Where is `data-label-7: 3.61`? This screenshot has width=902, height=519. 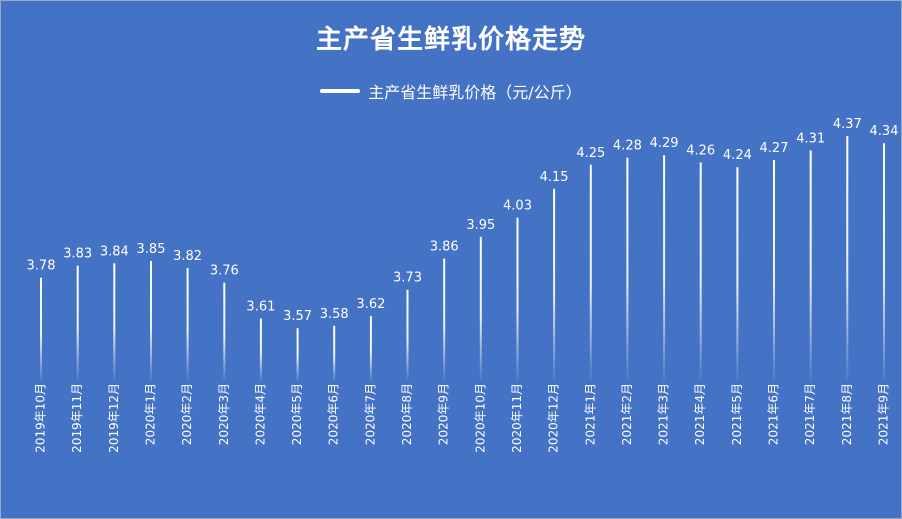 data-label-7: 3.61 is located at coordinates (260, 307).